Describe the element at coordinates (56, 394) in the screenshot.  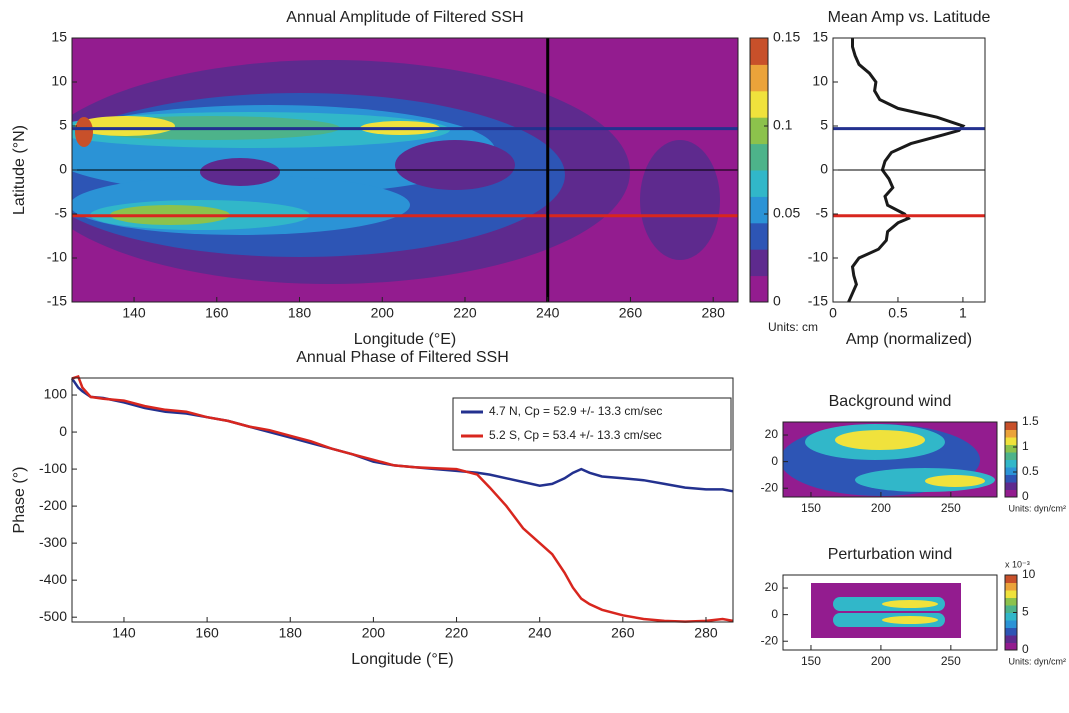
I see `y-tick-label: 100` at that location.